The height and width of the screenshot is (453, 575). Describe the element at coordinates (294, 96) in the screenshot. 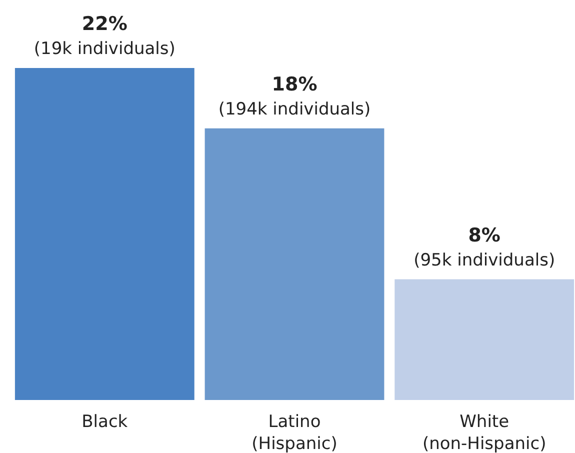

I see `data-label: 18% (194k individuals)` at that location.